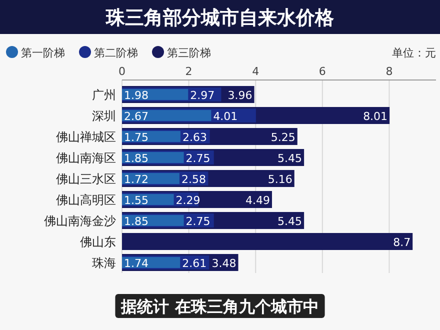  What do you see at coordinates (202, 95) in the screenshot?
I see `data-label: 2.97` at bounding box center [202, 95].